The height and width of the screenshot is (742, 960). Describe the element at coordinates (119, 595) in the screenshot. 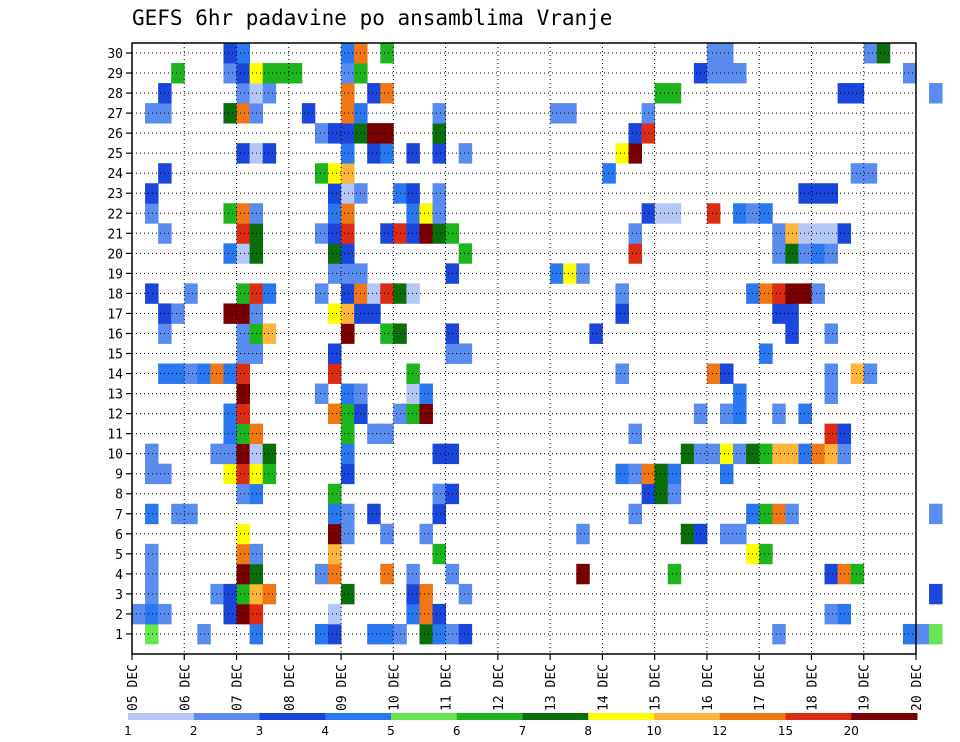

I see `y-tick-label: 3` at that location.